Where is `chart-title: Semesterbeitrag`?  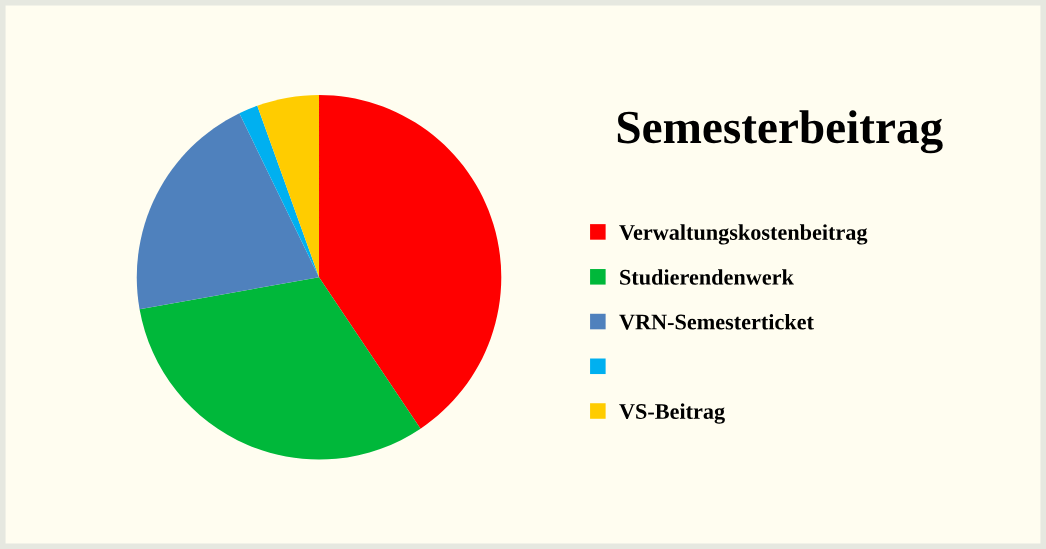
chart-title: Semesterbeitrag is located at coordinates (780, 132).